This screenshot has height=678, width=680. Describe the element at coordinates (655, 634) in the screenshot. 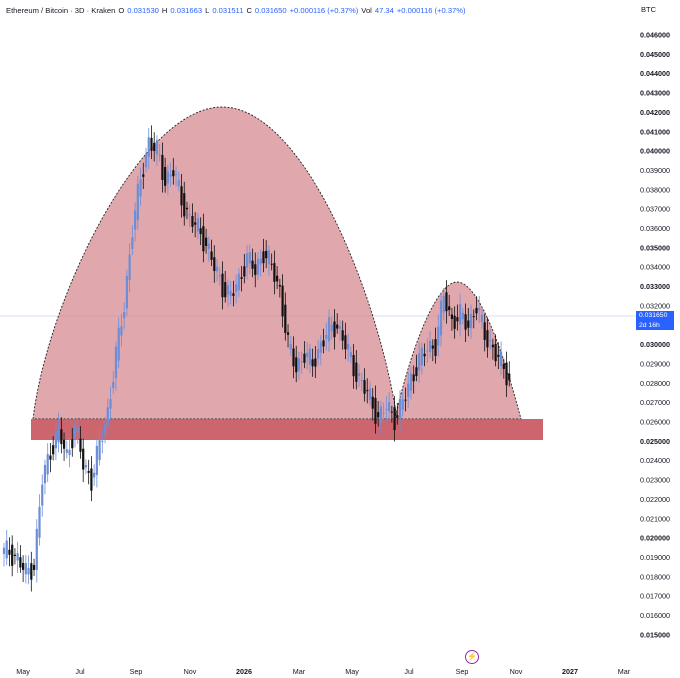

I see `y-tick-label: 0.015000` at that location.